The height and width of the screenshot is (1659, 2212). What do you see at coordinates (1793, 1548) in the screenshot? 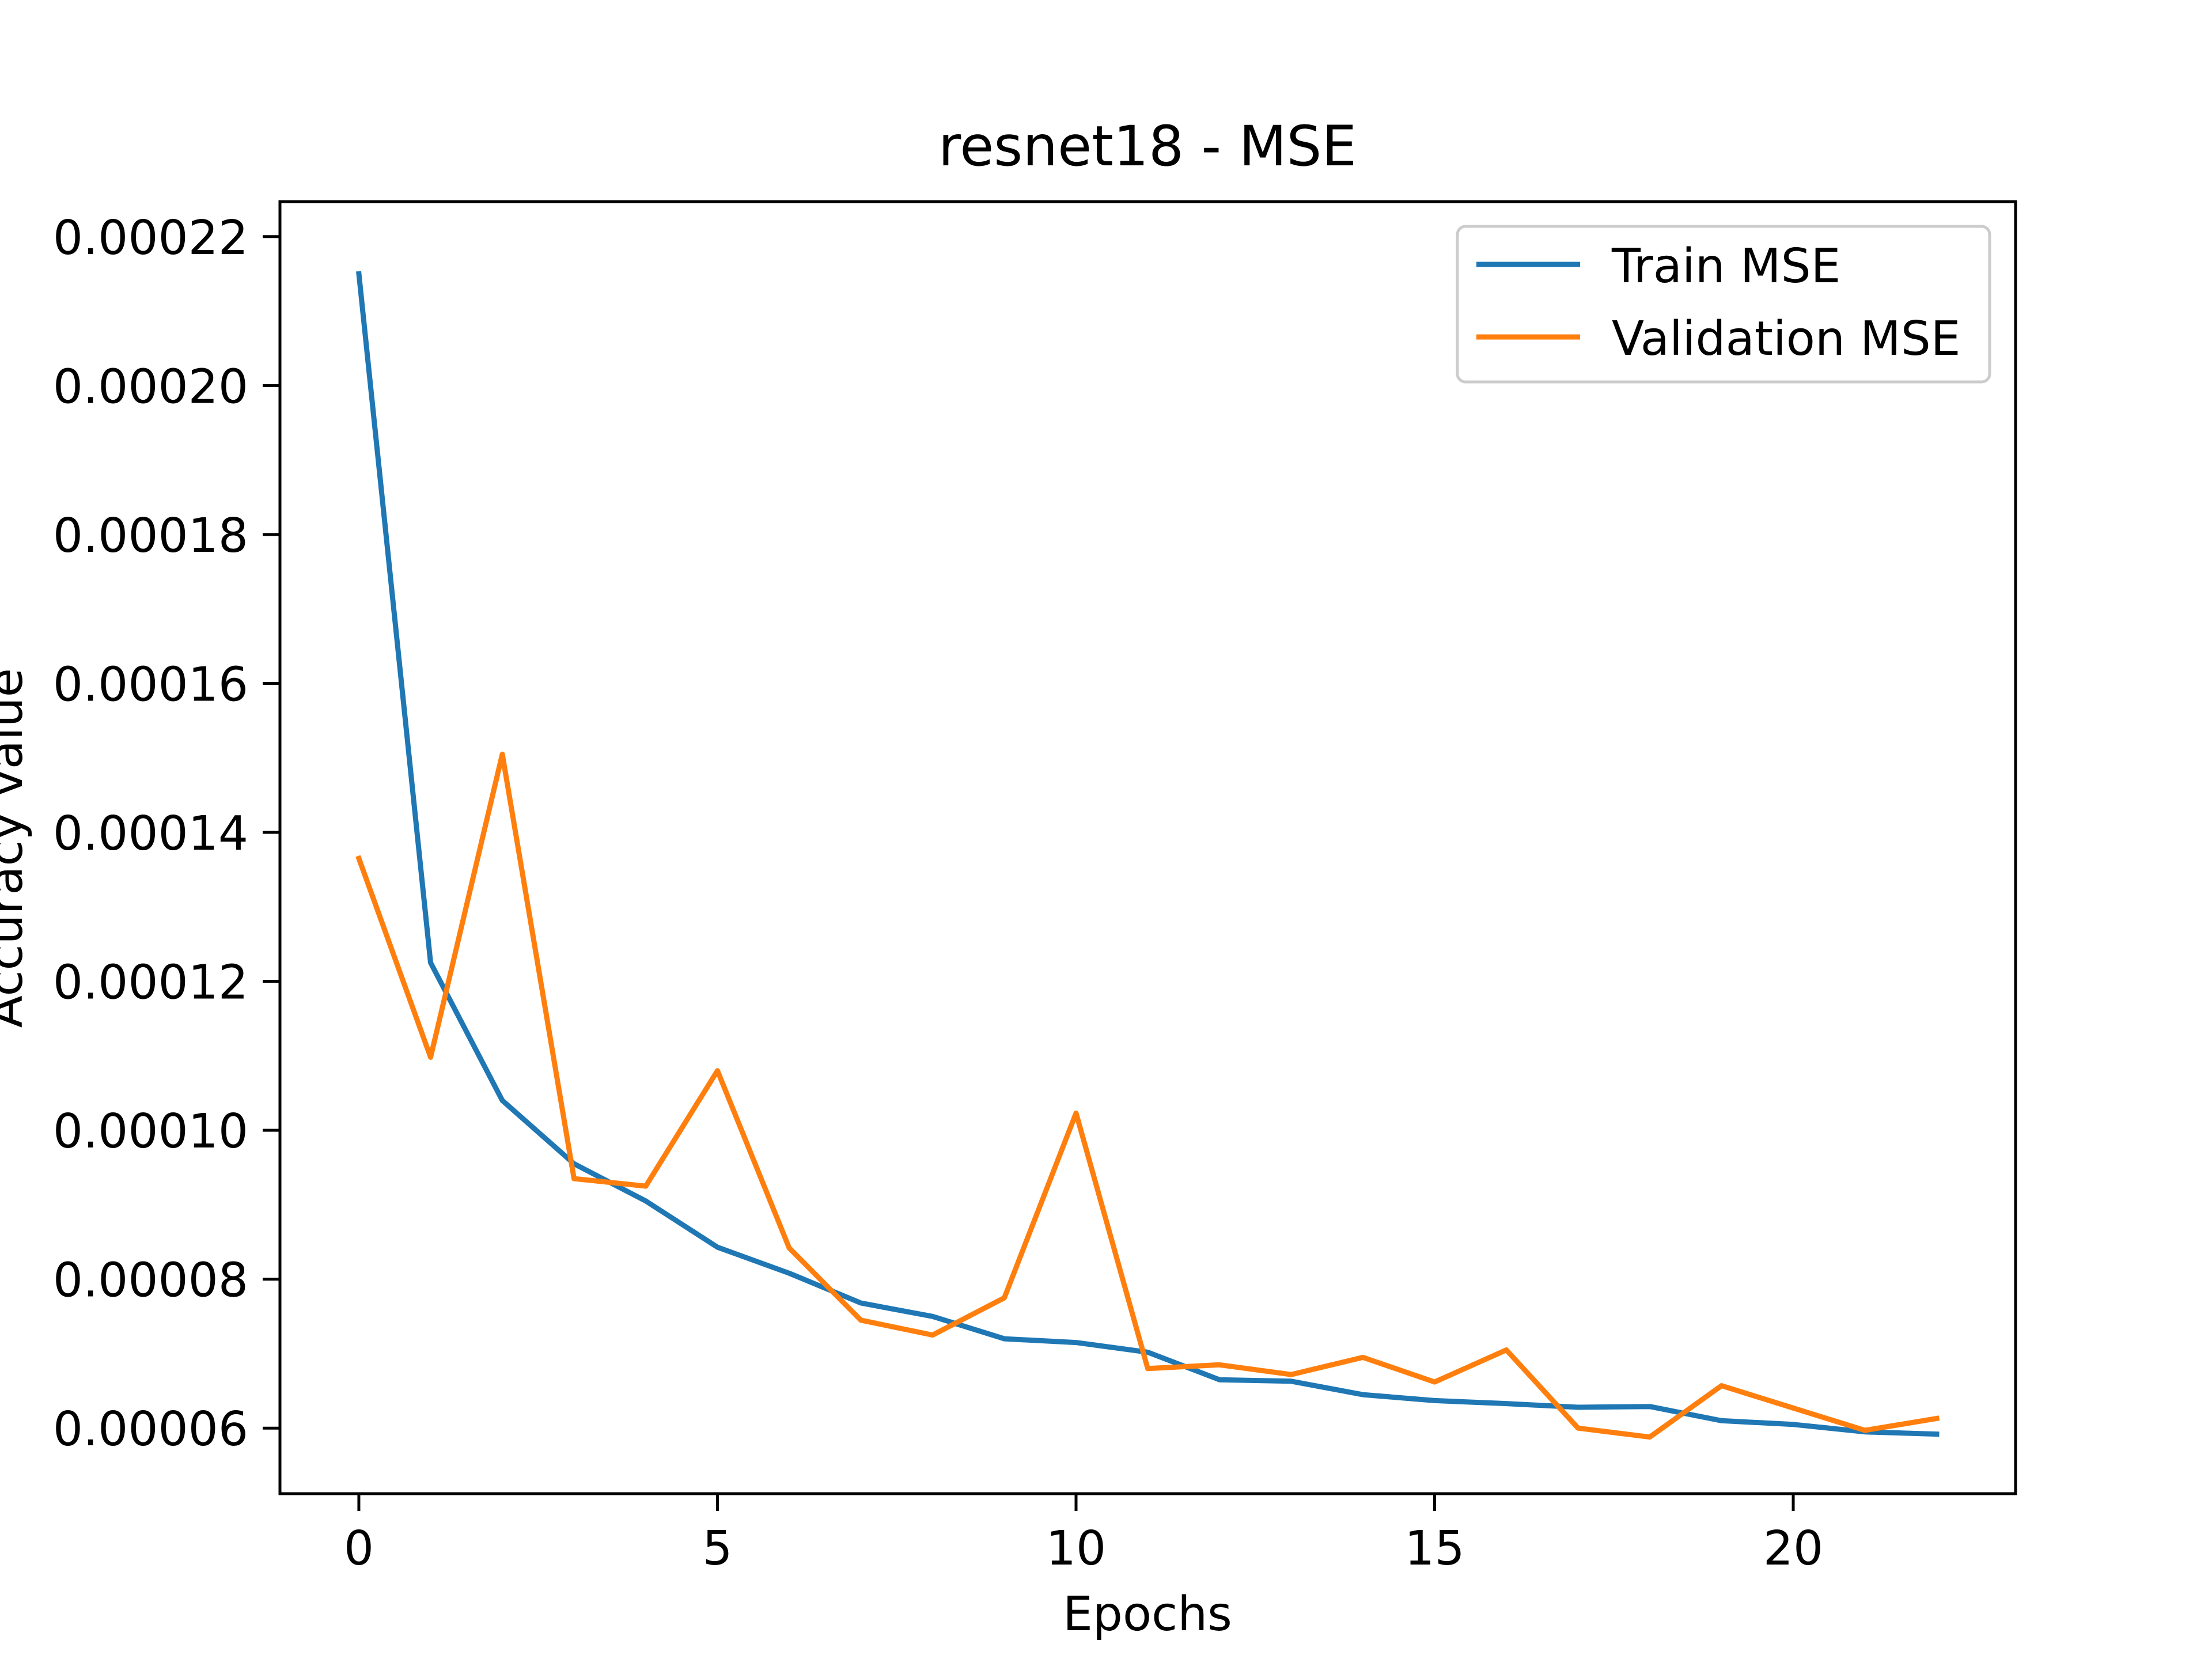
I see `x-tick-label: 20` at bounding box center [1793, 1548].